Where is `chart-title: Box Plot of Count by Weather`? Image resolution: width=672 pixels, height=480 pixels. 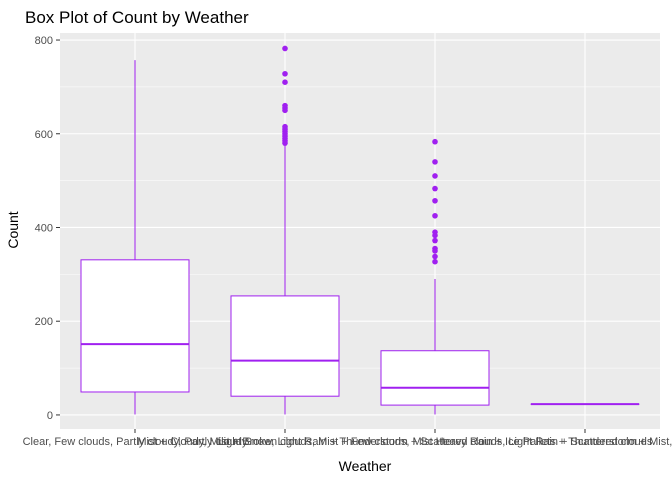
chart-title: Box Plot of Count by Weather is located at coordinates (137, 17).